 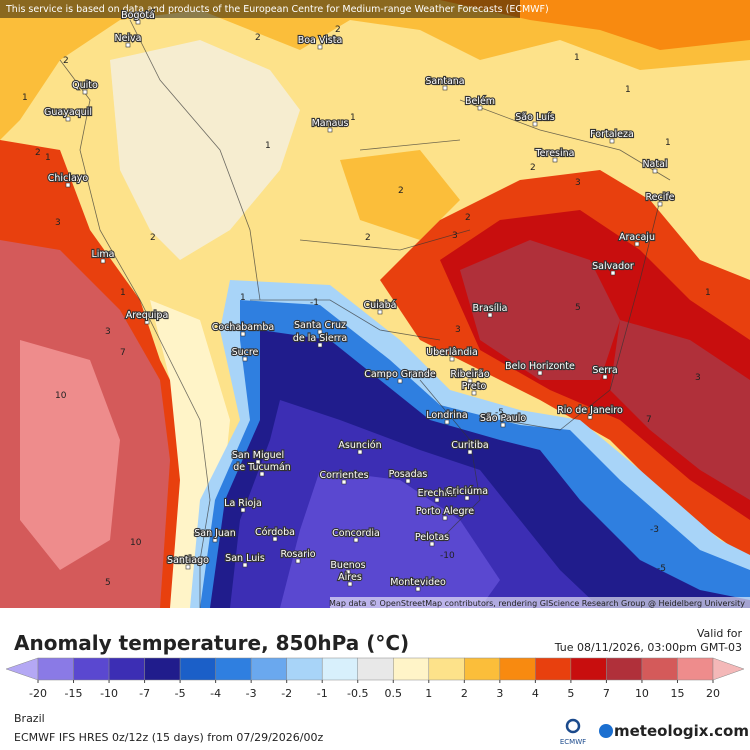 I want to click on city-label: Cuiabá, so click(x=380, y=305).